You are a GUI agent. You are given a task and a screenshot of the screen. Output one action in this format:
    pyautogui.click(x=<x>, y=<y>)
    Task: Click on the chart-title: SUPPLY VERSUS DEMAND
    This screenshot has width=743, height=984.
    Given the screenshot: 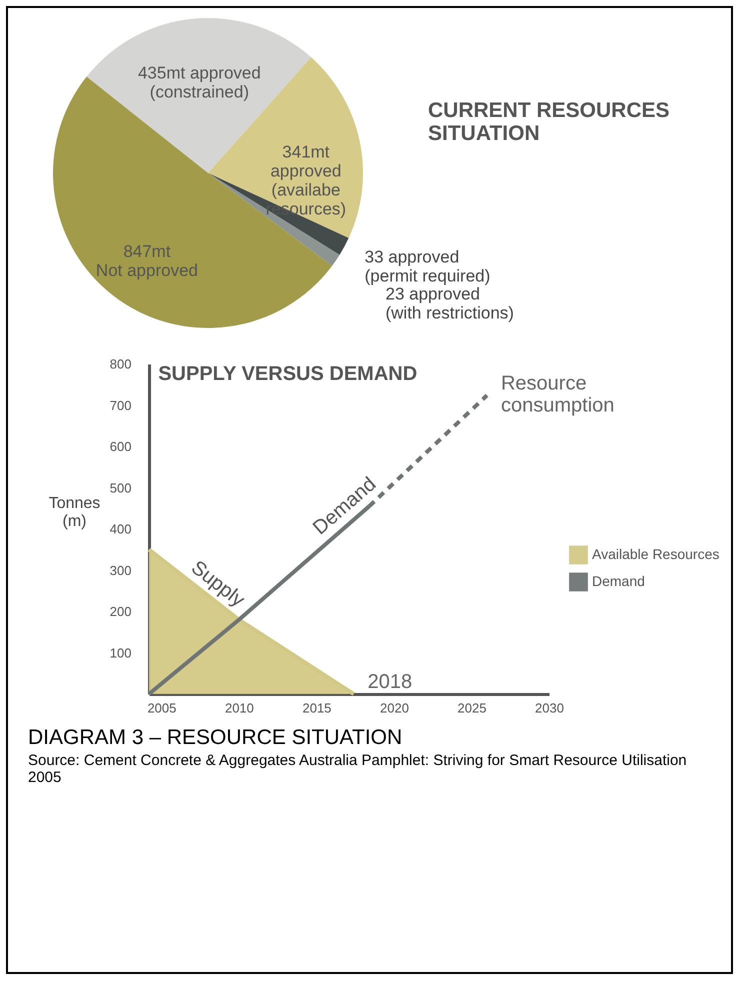 What is the action you would take?
    pyautogui.click(x=288, y=374)
    